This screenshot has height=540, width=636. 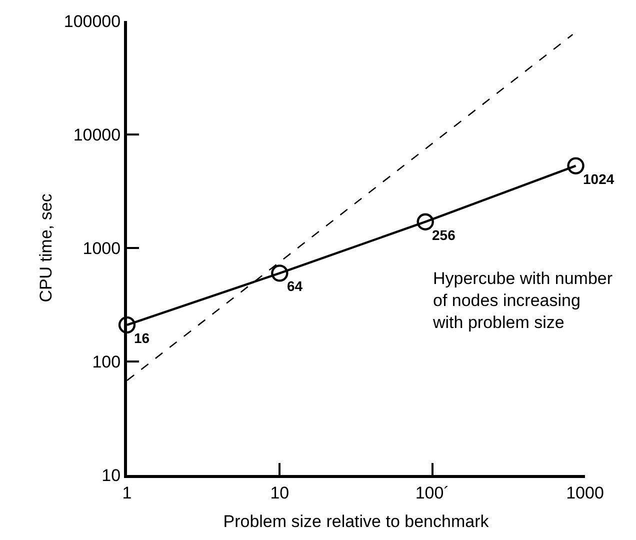 I want to click on x-tick-label: 10, so click(x=280, y=492).